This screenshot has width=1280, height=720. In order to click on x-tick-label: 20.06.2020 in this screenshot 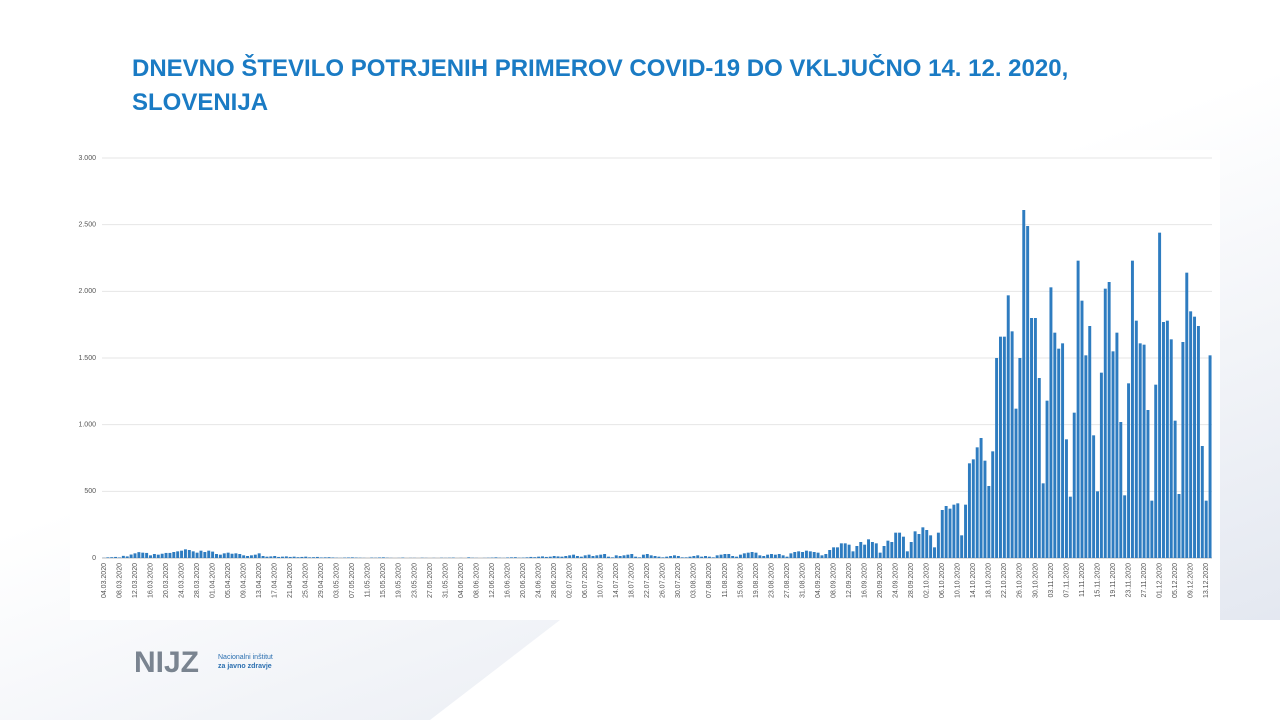, I will do `click(523, 580)`.